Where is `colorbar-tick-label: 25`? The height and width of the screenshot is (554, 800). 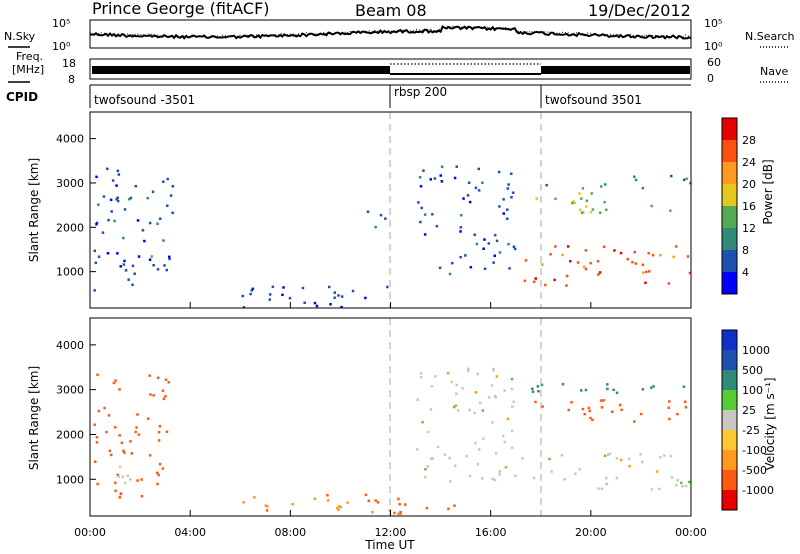 colorbar-tick-label: 25 is located at coordinates (749, 410).